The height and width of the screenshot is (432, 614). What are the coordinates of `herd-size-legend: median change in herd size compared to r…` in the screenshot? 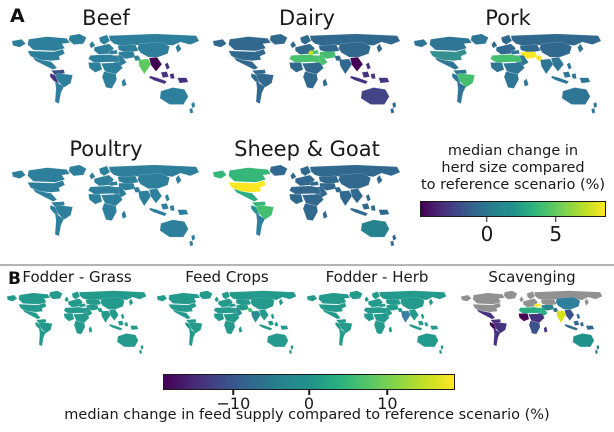 It's located at (513, 200).